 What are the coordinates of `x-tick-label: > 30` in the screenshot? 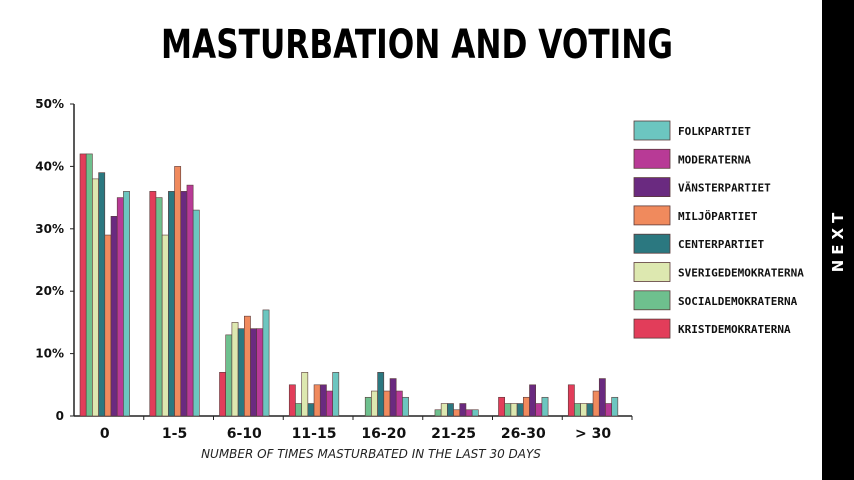 It's located at (593, 434).